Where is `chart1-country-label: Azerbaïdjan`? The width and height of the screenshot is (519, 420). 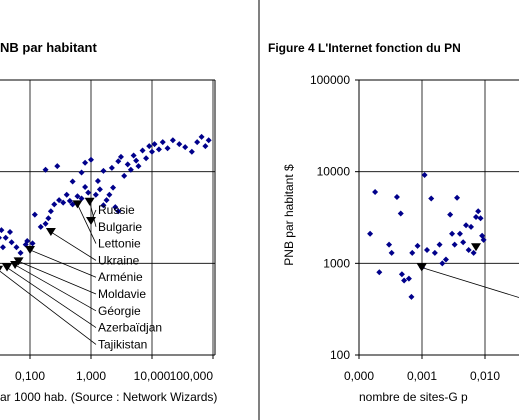 chart1-country-label: Azerbaïdjan is located at coordinates (130, 328).